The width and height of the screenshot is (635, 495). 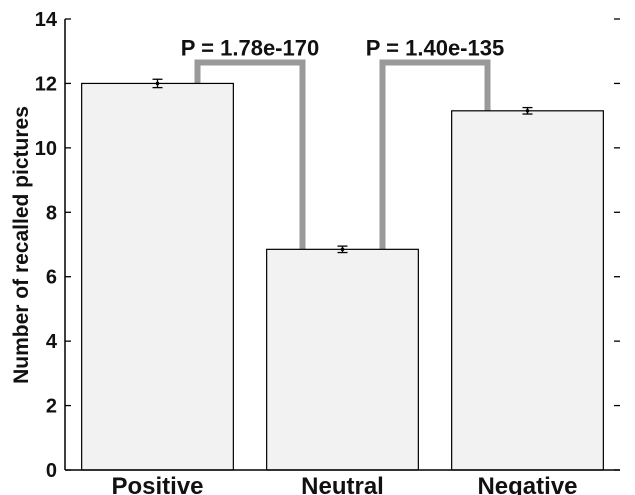 What do you see at coordinates (52, 342) in the screenshot?
I see `y-tick-label: 4` at bounding box center [52, 342].